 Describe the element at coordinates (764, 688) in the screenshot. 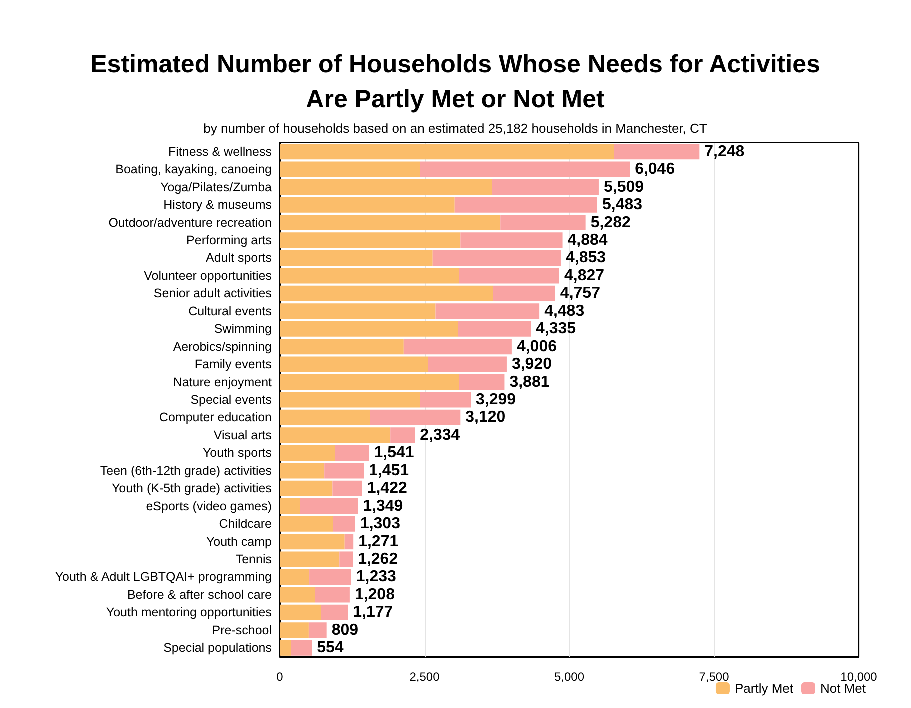

I see `legend-label: Partly Met` at that location.